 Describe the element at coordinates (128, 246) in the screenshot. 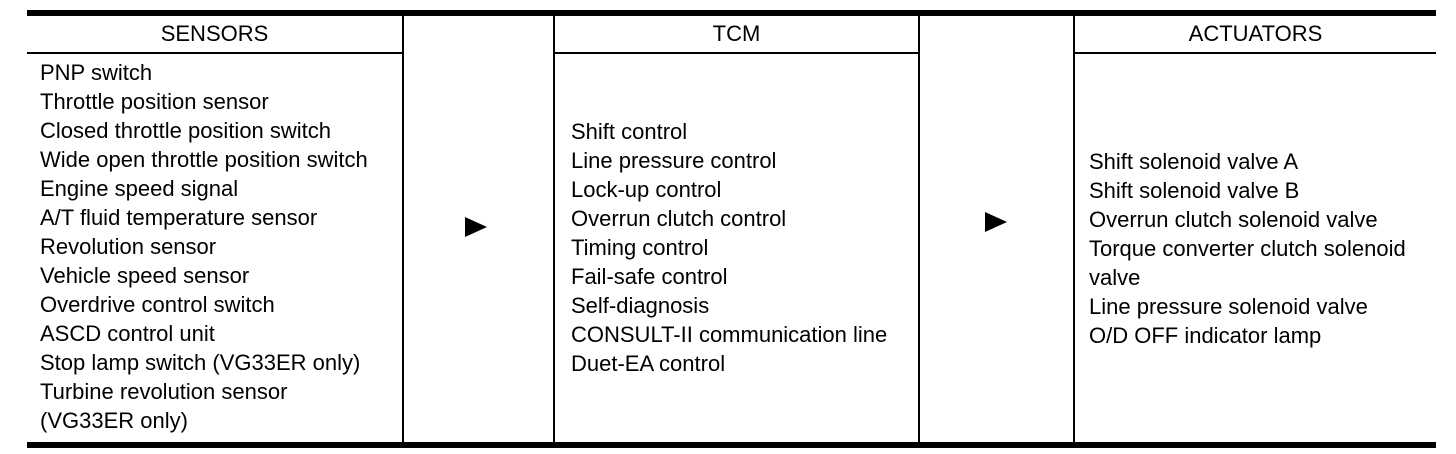

I see `list-item: Revolution sensor` at that location.